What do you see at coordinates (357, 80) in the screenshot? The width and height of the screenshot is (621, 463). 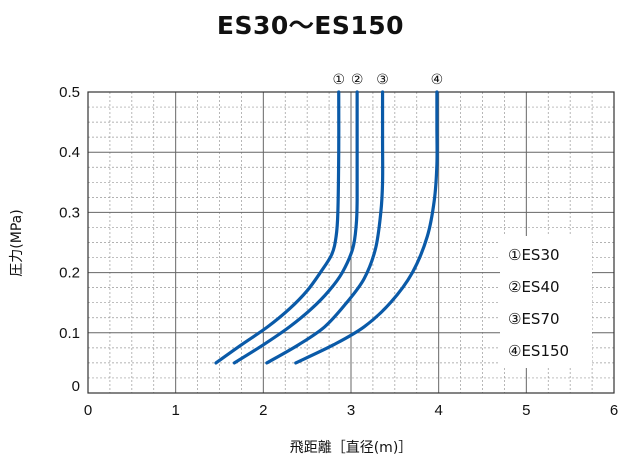 I see `curve-label-es40: ②` at bounding box center [357, 80].